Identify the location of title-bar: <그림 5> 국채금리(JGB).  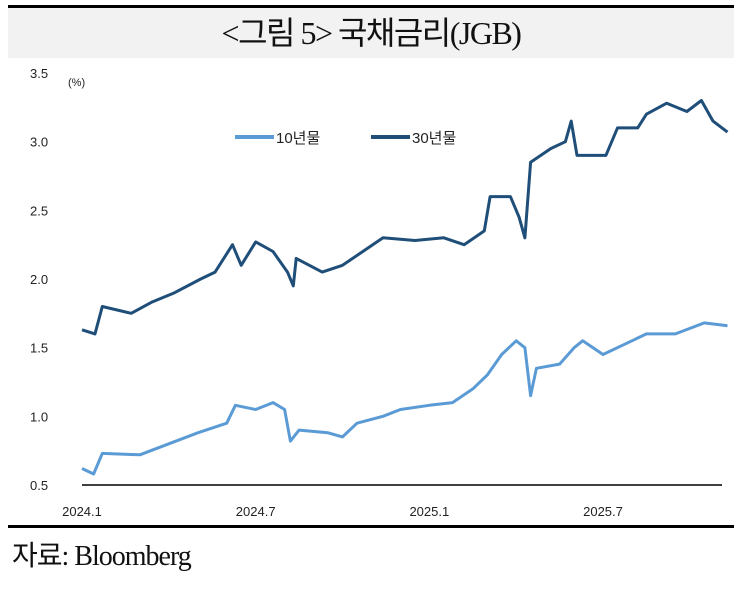
(371, 33).